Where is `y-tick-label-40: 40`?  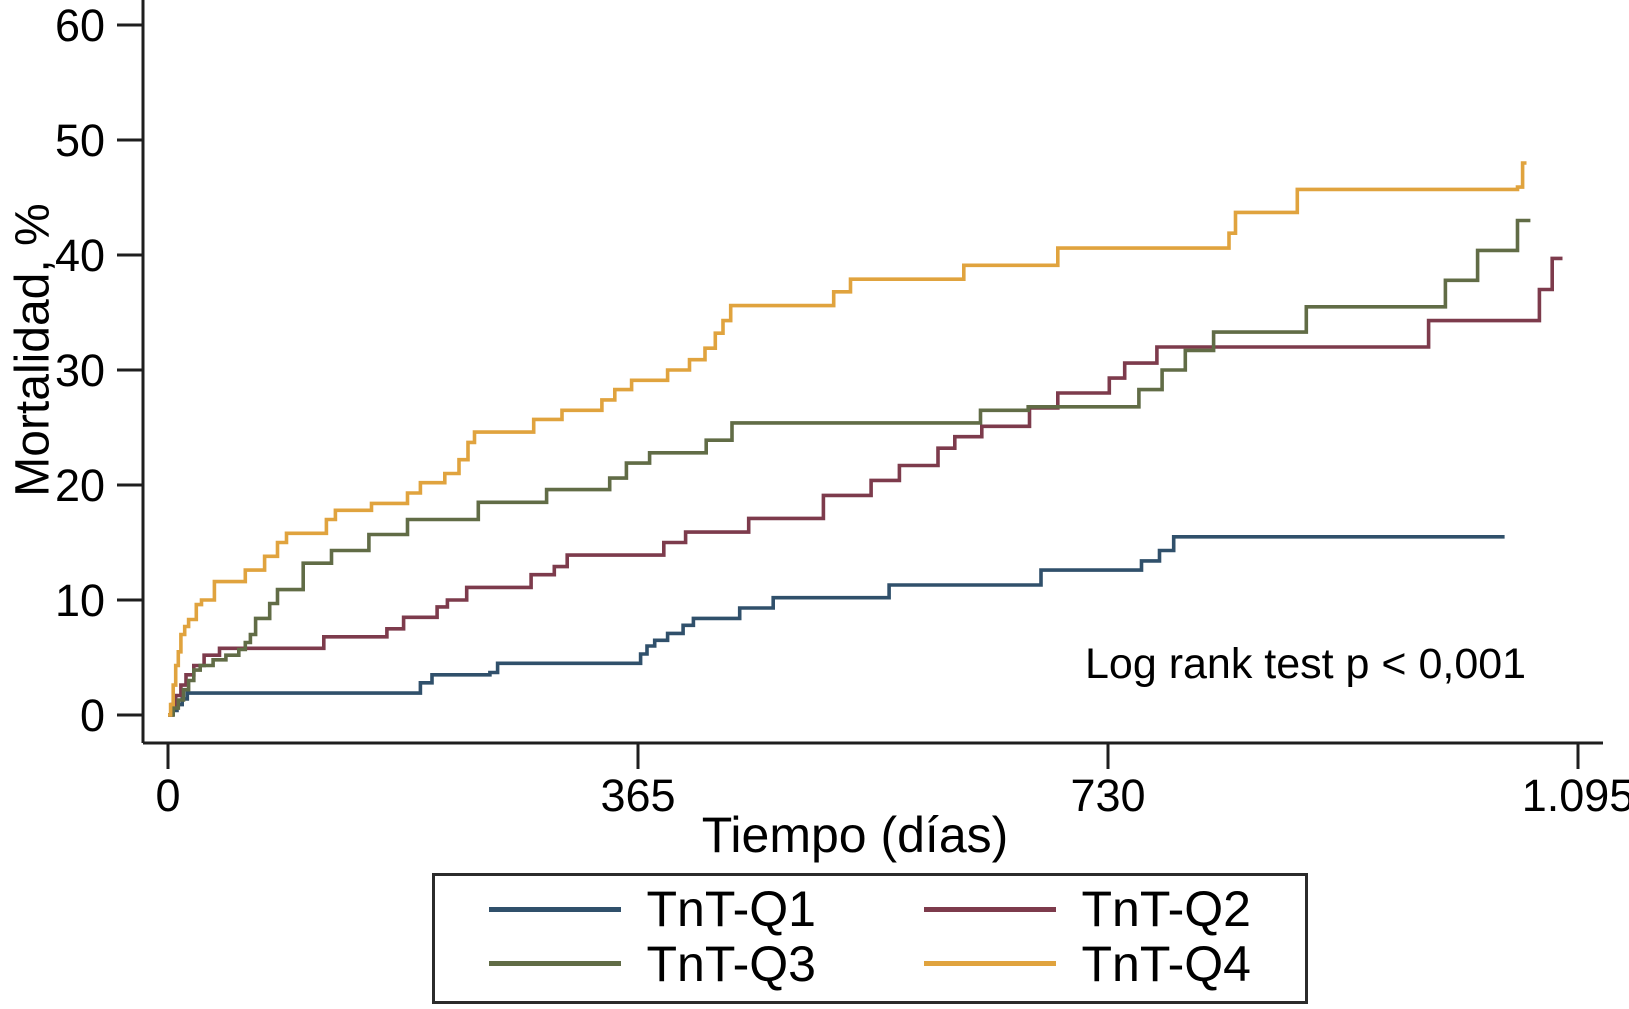 y-tick-label-40: 40 is located at coordinates (80, 255).